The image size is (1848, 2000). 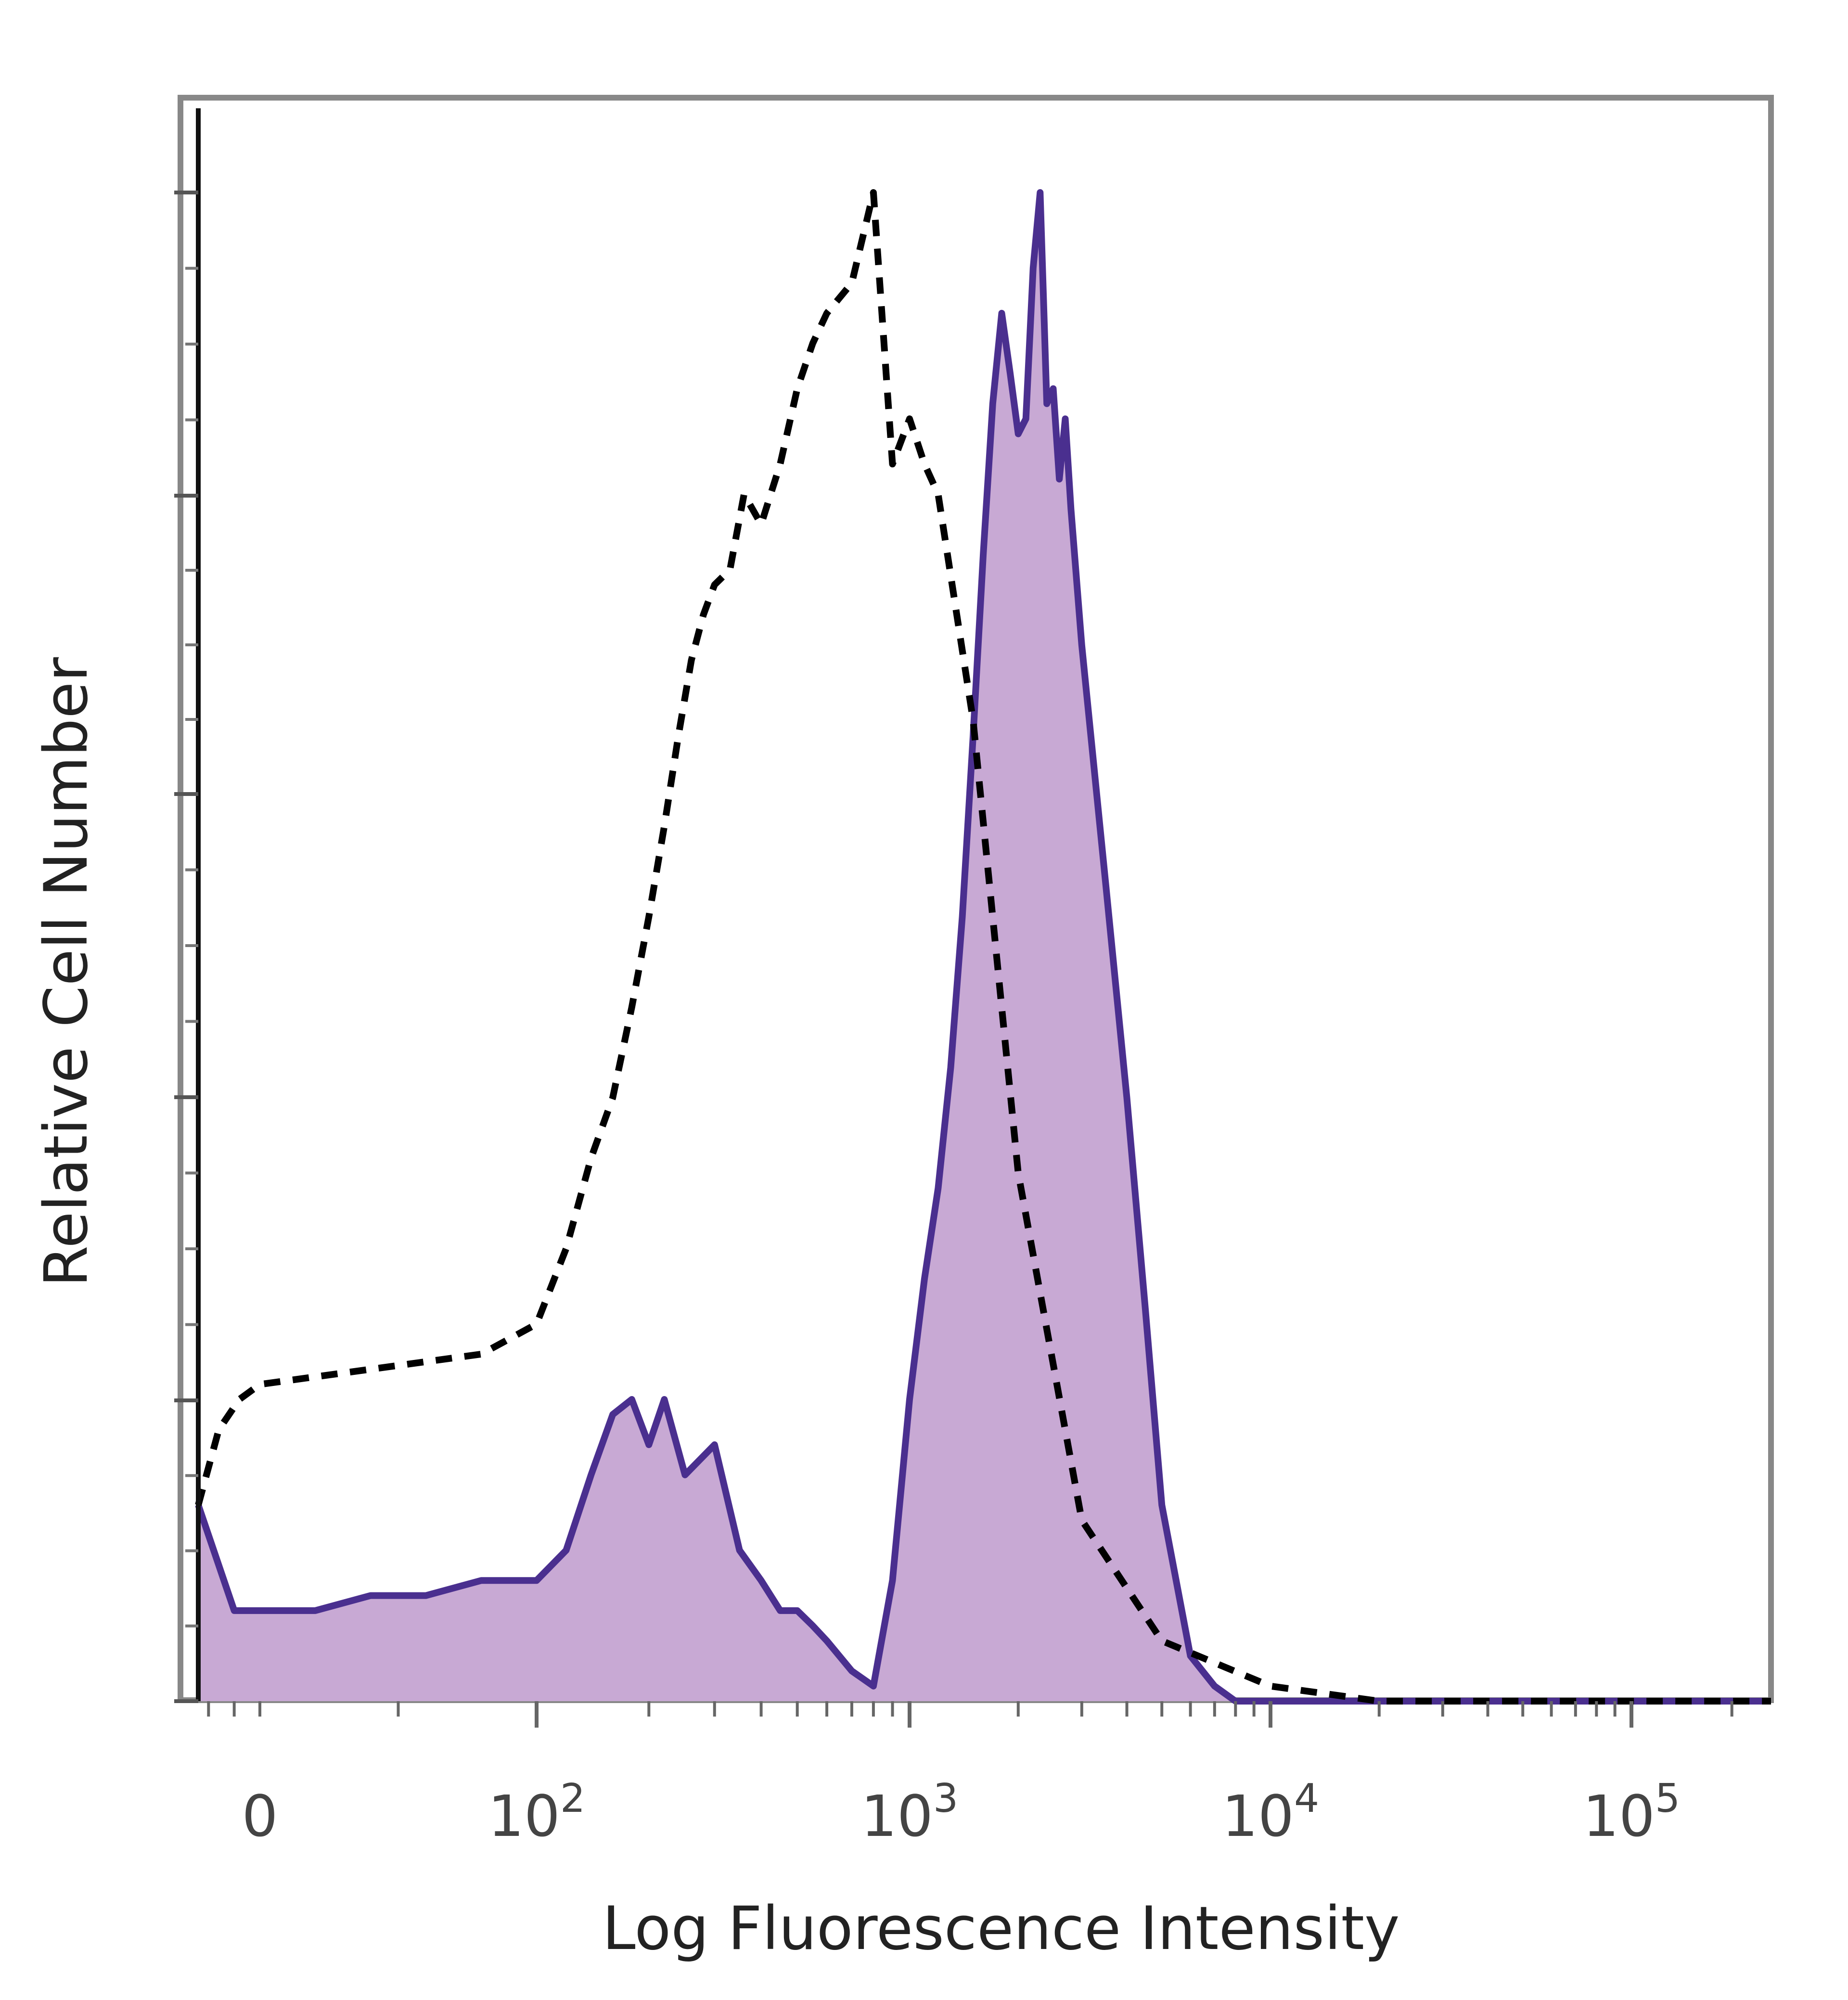 What do you see at coordinates (1270, 1812) in the screenshot?
I see `x-tick-label: 104` at bounding box center [1270, 1812].